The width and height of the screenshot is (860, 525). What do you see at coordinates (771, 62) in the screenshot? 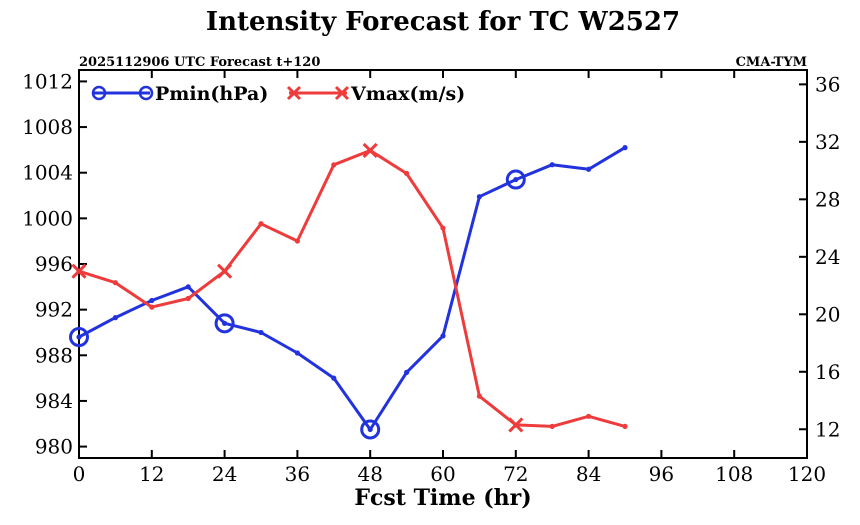
I see `model-name-label: CMA-TYM` at bounding box center [771, 62].